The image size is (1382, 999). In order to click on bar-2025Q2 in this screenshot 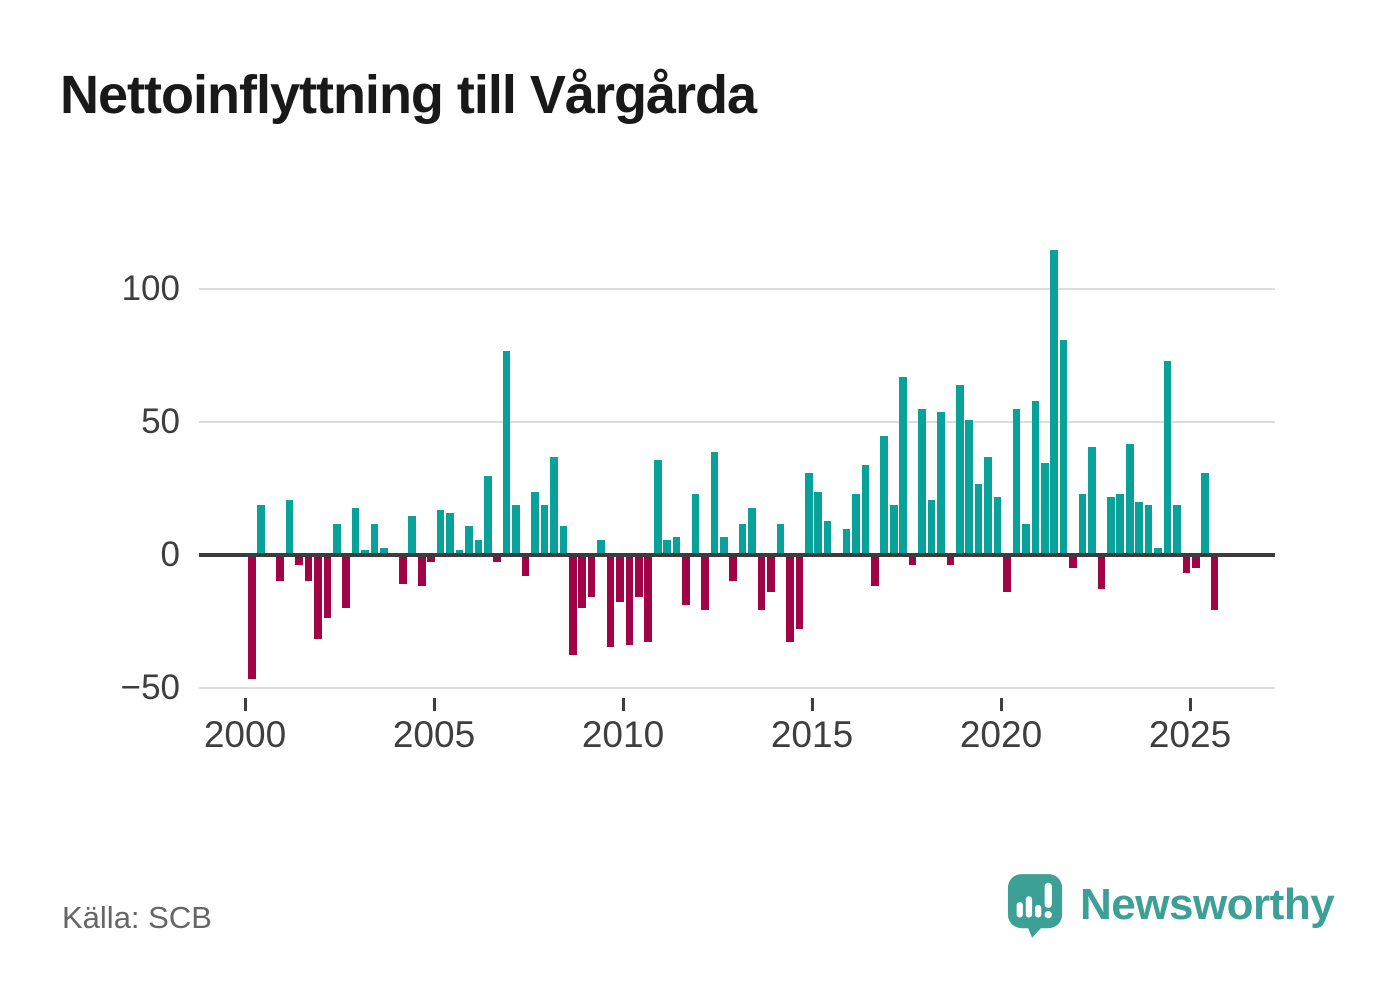, I will do `click(1205, 513)`.